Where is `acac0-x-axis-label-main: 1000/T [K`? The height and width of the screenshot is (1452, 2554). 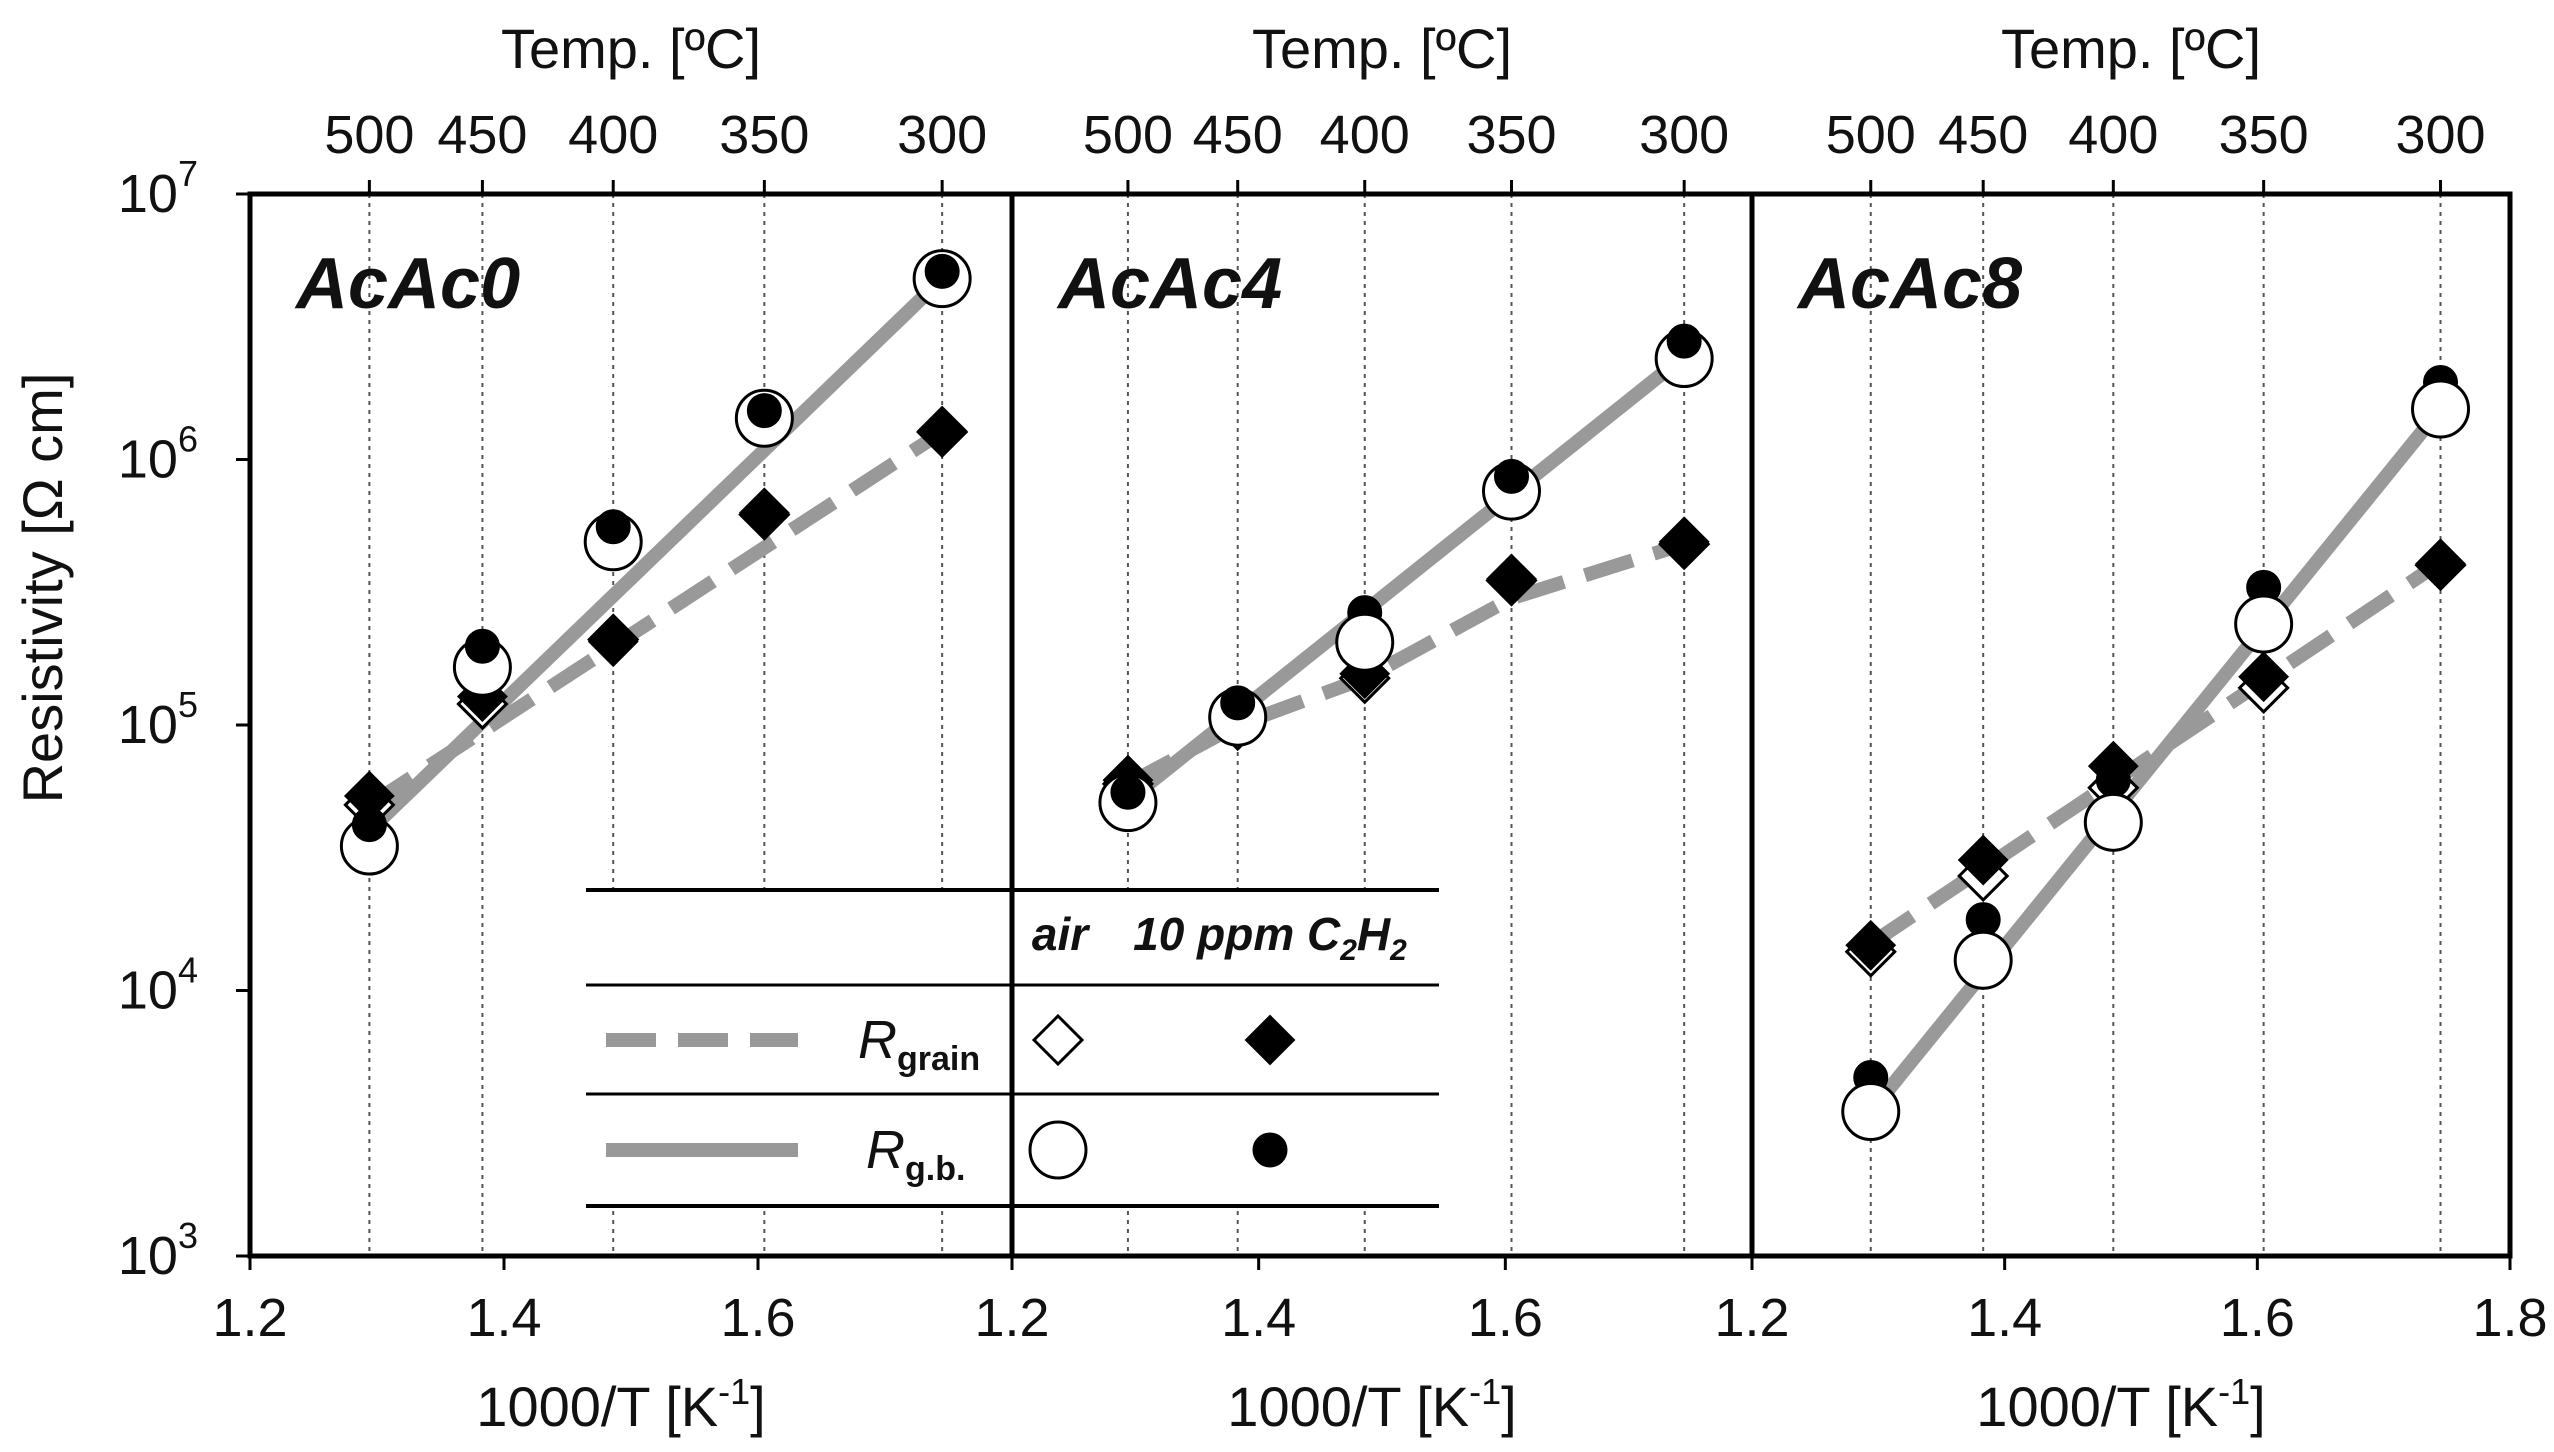
acac0-x-axis-label-main: 1000/T [K is located at coordinates (597, 1406).